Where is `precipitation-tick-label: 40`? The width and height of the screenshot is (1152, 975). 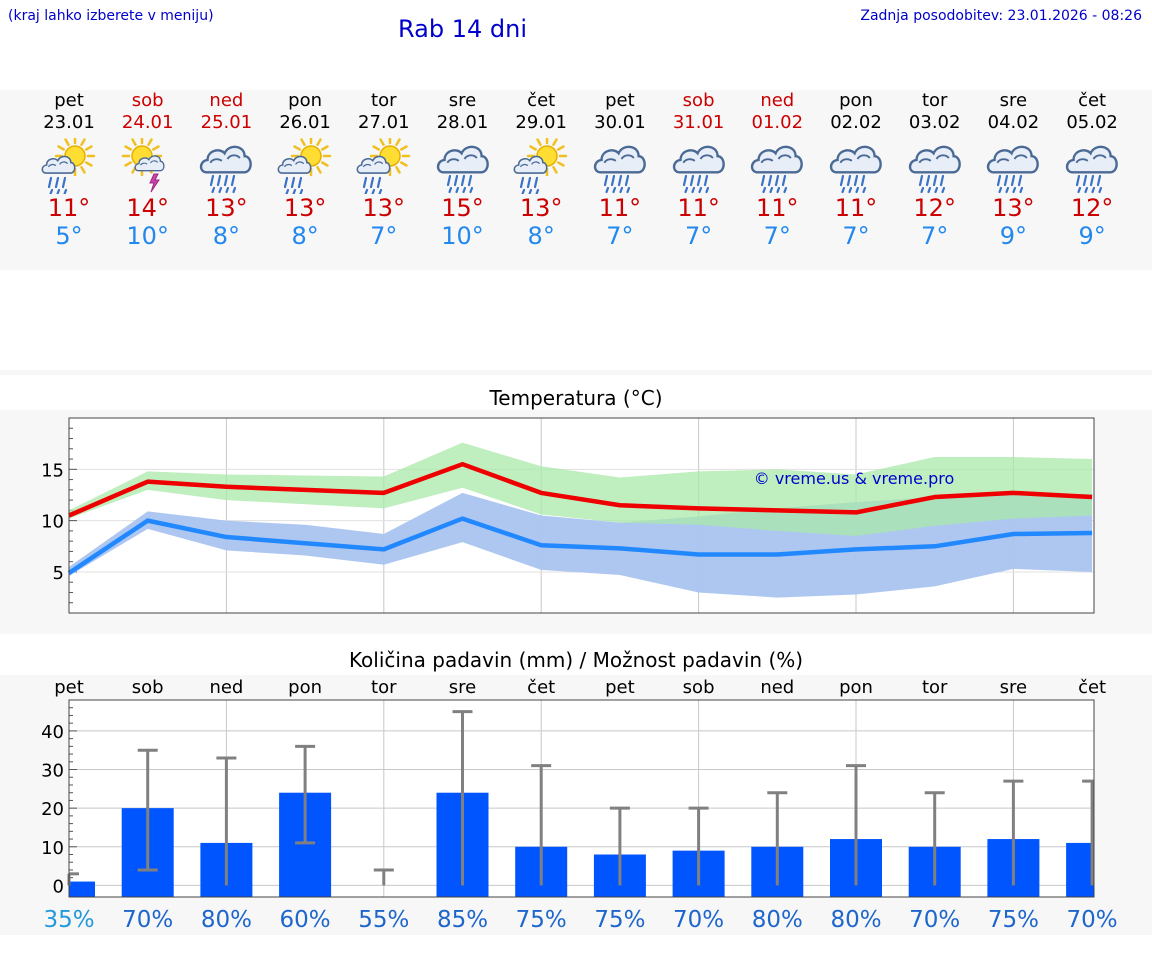 precipitation-tick-label: 40 is located at coordinates (52, 732).